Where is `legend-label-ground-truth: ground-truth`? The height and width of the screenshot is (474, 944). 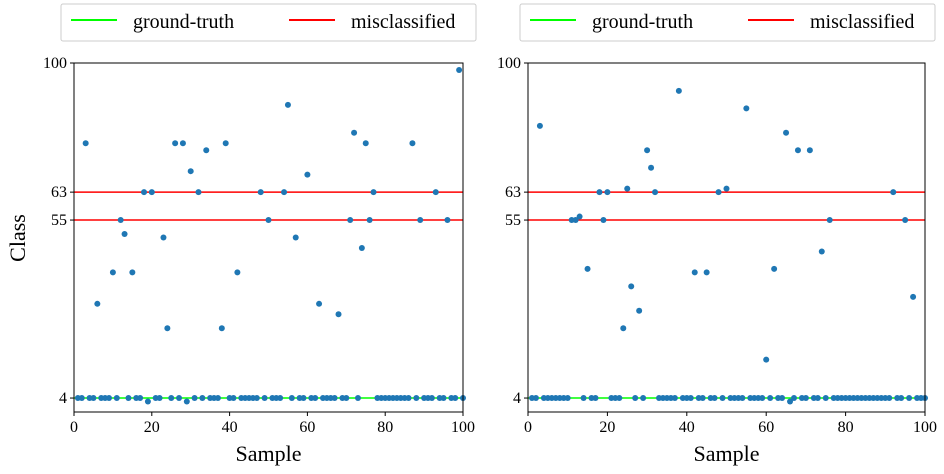 legend-label-ground-truth: ground-truth is located at coordinates (642, 22).